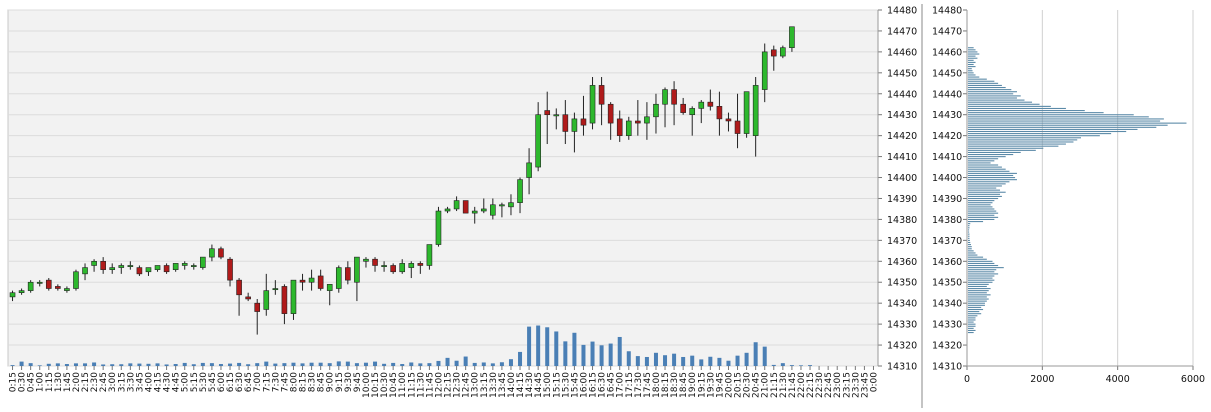 The image size is (1211, 412). Describe the element at coordinates (140, 382) in the screenshot. I see `time-axis-label: 3:45` at that location.